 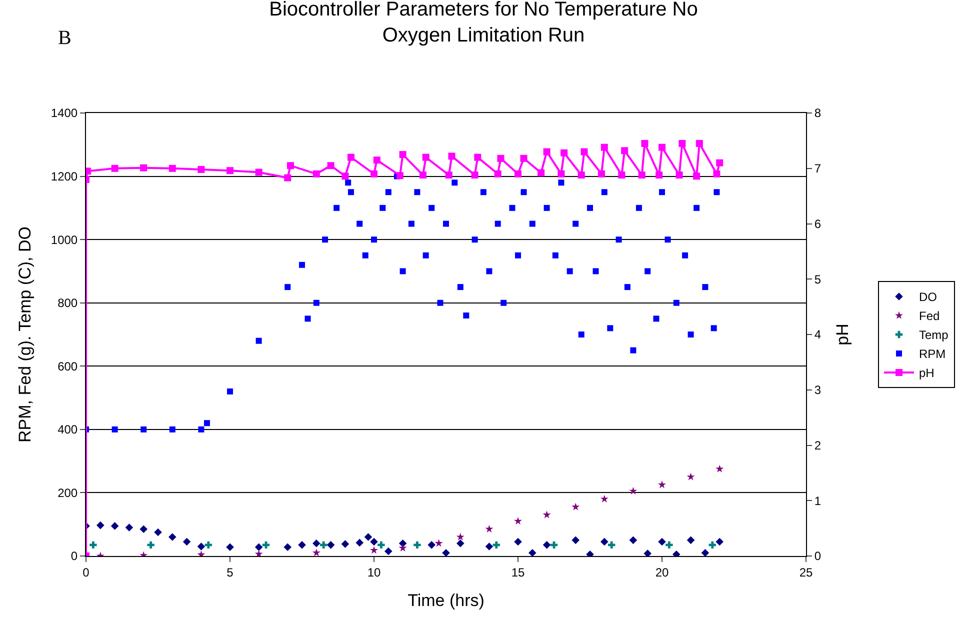 What do you see at coordinates (818, 556) in the screenshot?
I see `y2-tick-label: 0` at bounding box center [818, 556].